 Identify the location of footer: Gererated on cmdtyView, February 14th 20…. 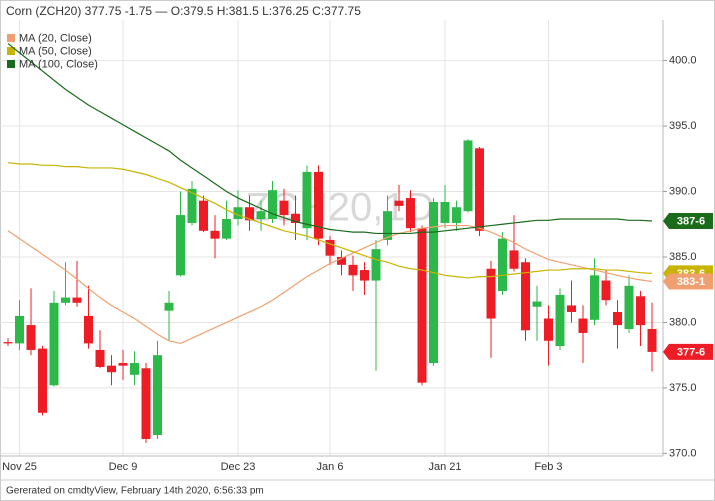
(135, 491).